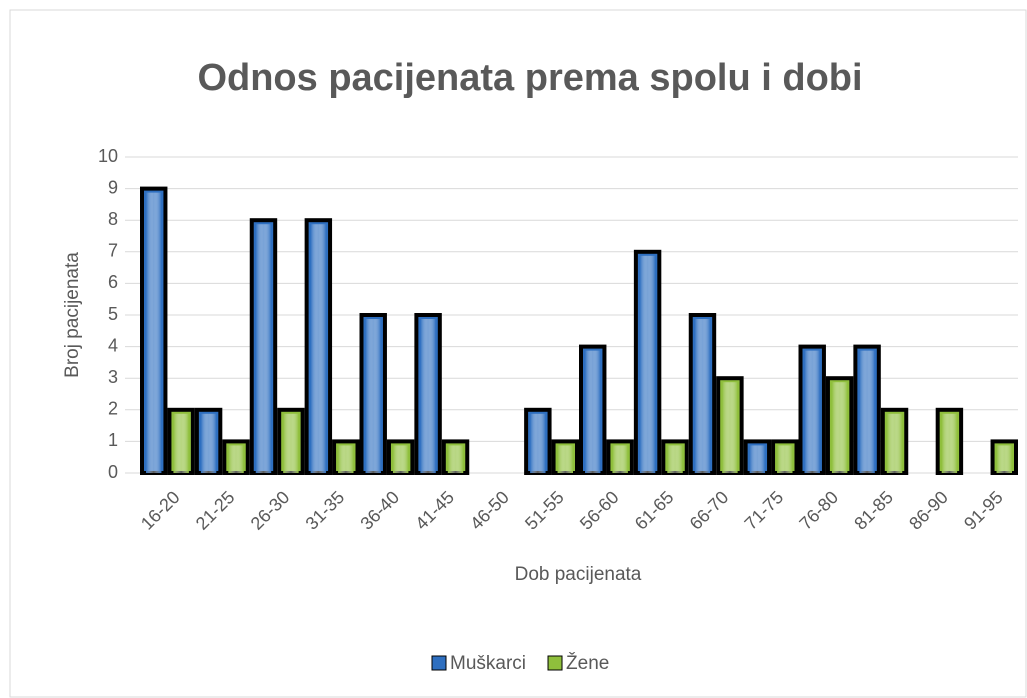 This screenshot has height=698, width=1027. What do you see at coordinates (113, 409) in the screenshot?
I see `y-tick-label: 2` at bounding box center [113, 409].